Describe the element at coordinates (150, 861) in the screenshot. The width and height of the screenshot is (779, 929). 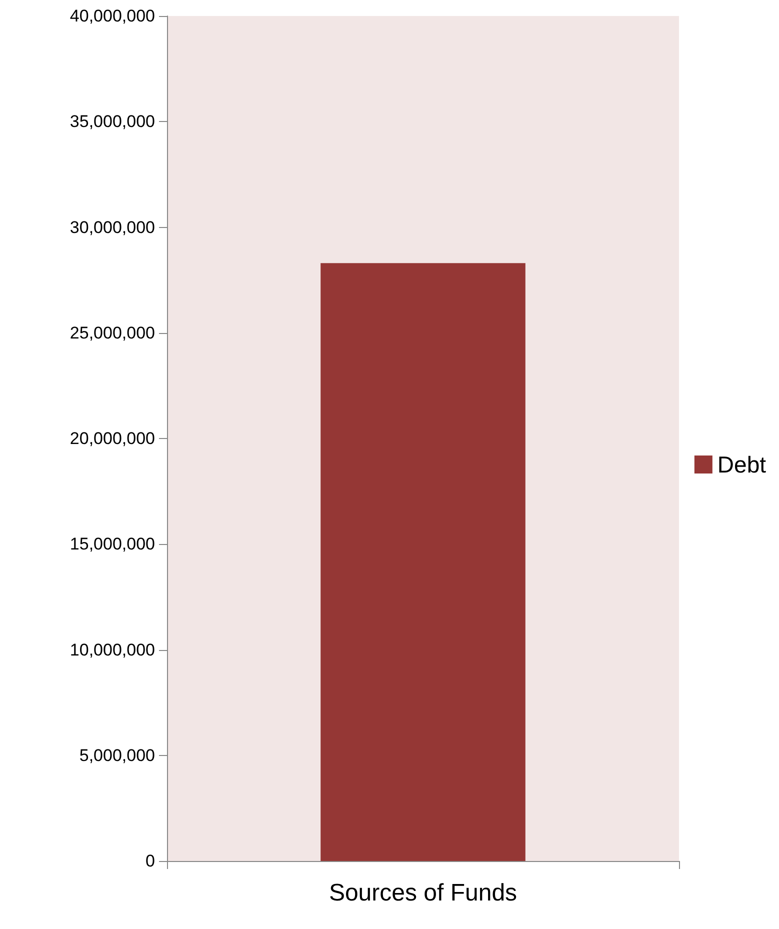
I see `y-tick-label: 0` at that location.